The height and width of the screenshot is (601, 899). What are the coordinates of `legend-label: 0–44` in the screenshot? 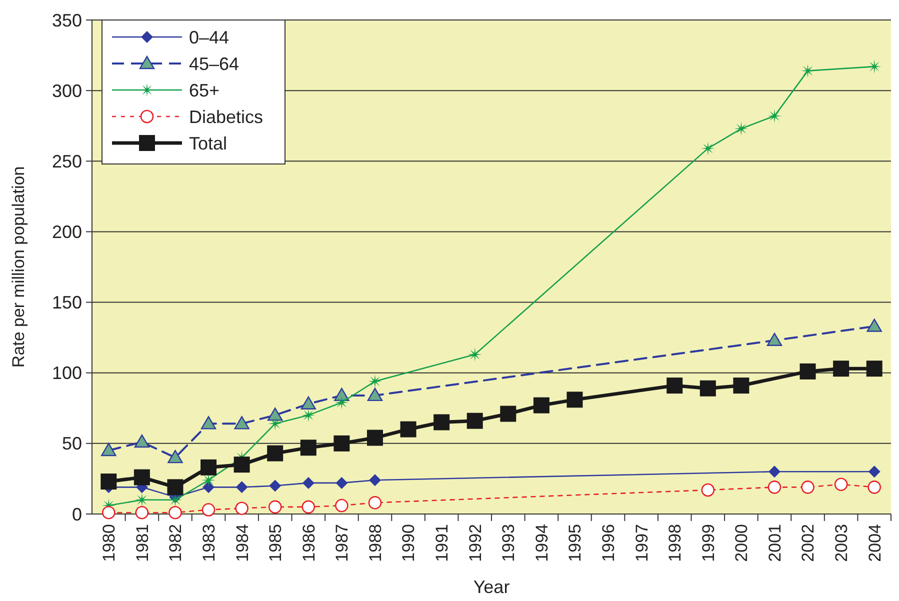 It's located at (209, 37).